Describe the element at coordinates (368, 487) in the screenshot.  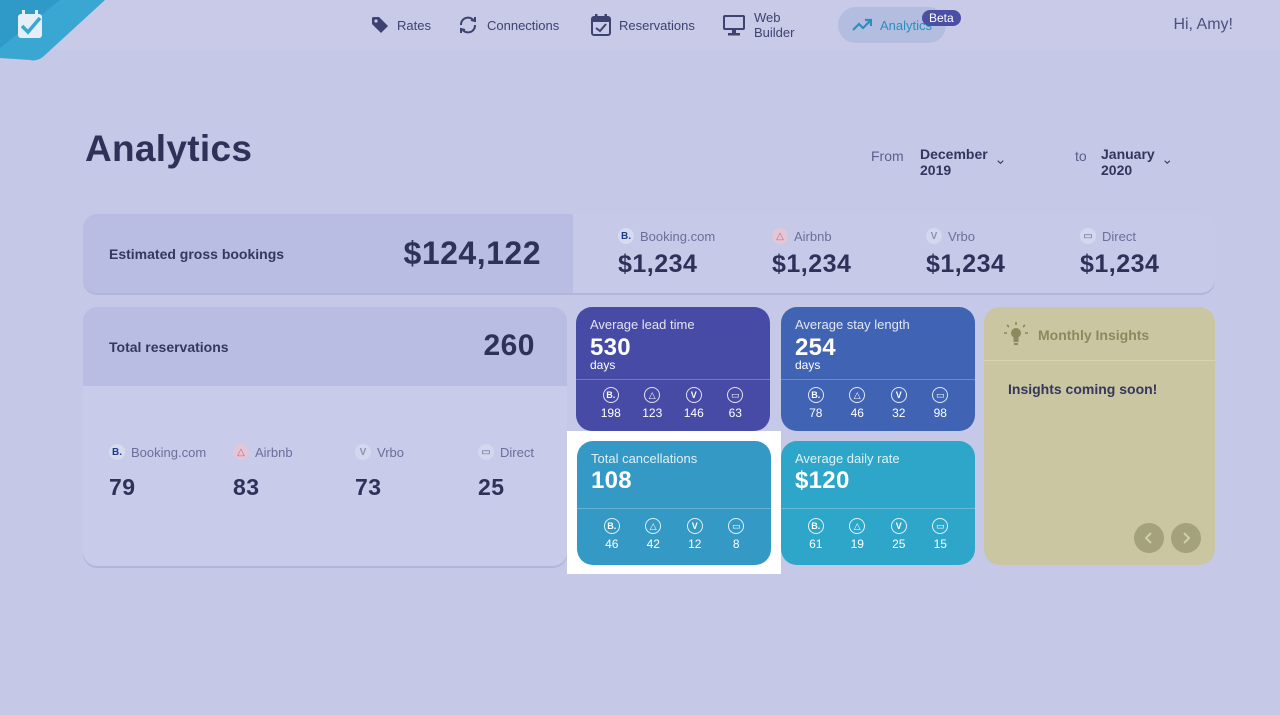
I see `channel-value: 73` at that location.